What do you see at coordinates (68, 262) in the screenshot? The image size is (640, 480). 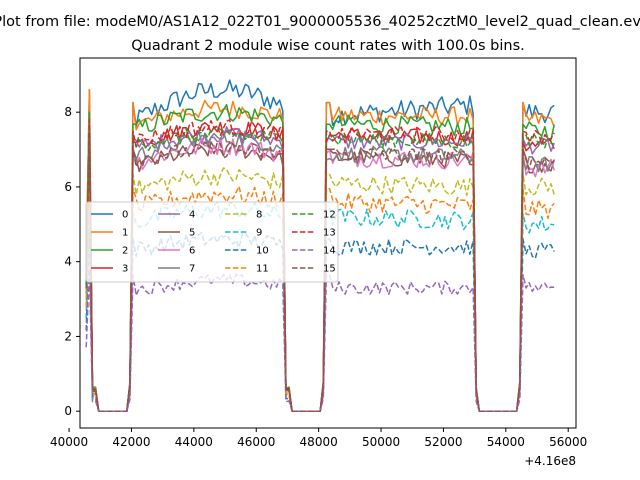 I see `y-tick-label: 4` at bounding box center [68, 262].